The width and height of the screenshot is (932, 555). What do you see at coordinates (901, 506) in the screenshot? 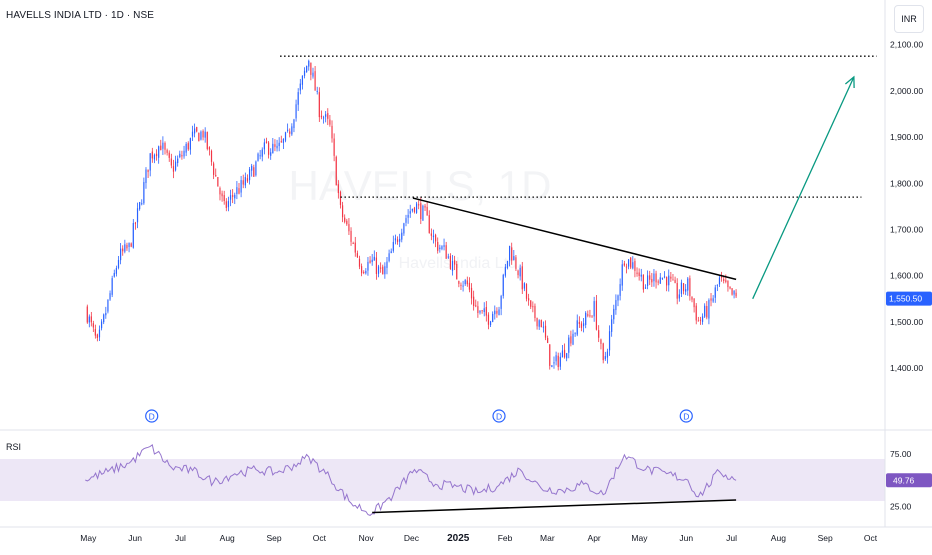
I see `rsi-axis-tick: 25.00` at bounding box center [901, 506].